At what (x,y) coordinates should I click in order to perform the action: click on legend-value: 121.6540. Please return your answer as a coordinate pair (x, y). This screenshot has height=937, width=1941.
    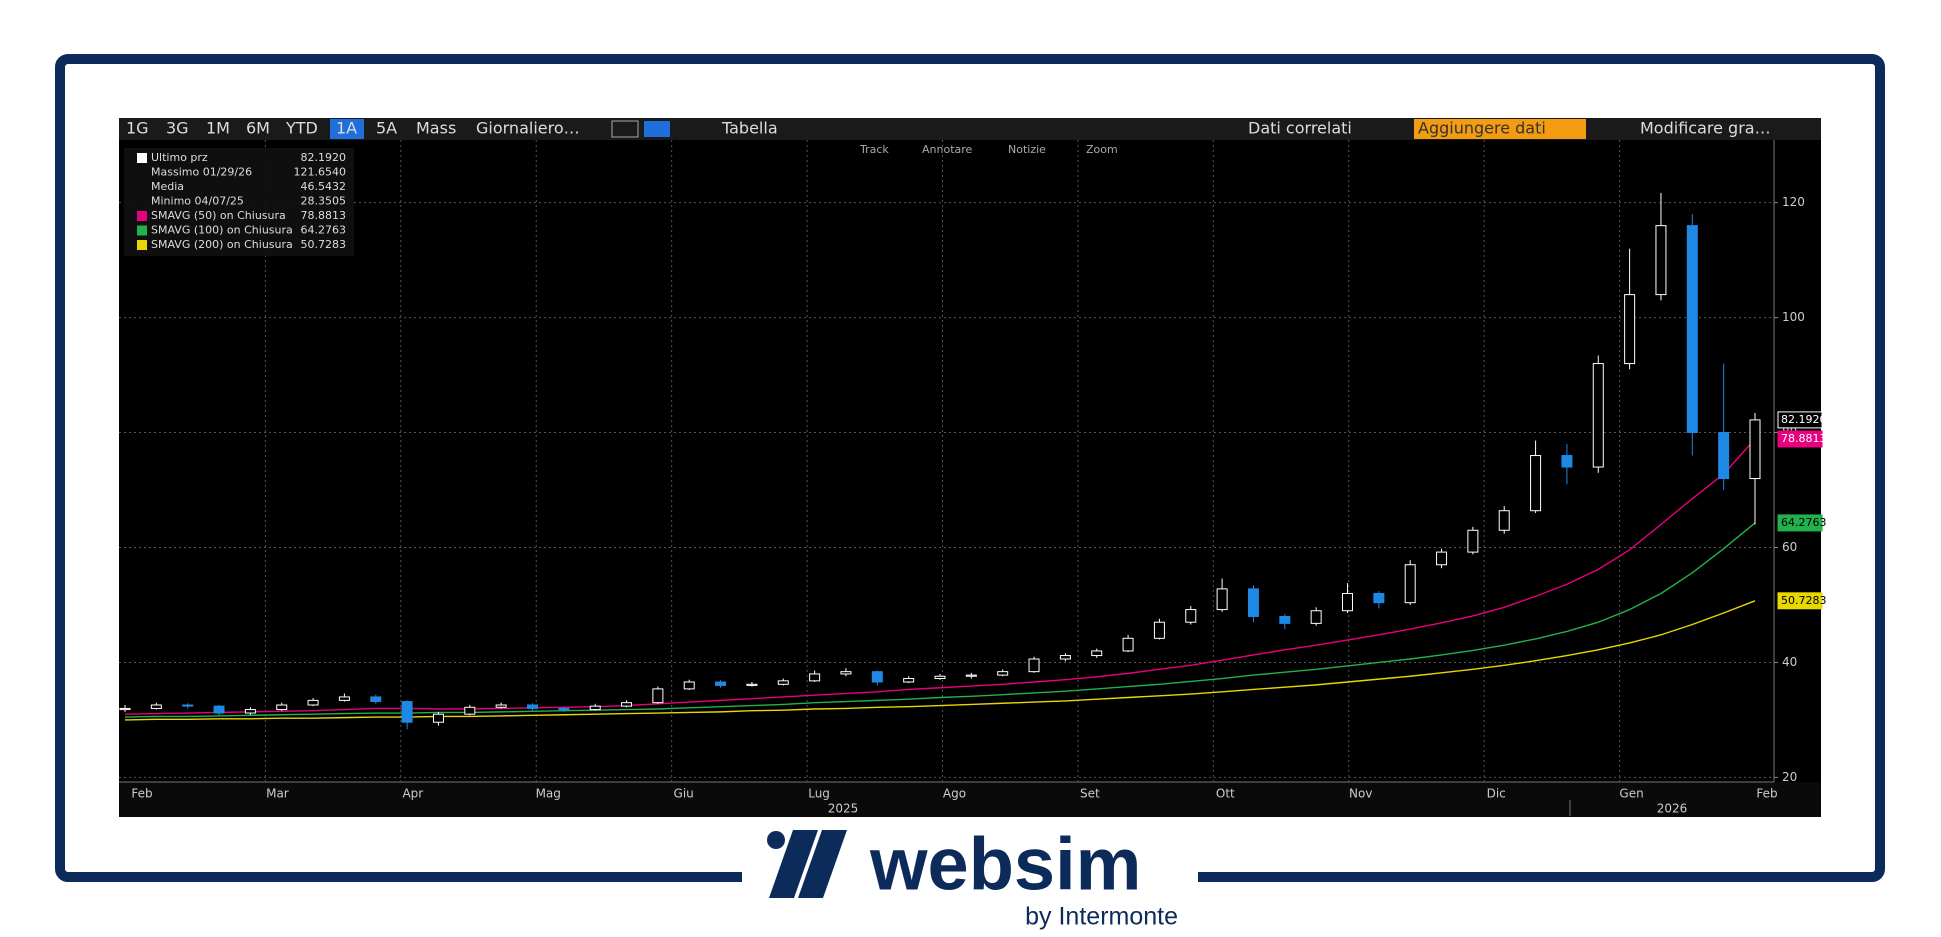
    Looking at the image, I should click on (320, 172).